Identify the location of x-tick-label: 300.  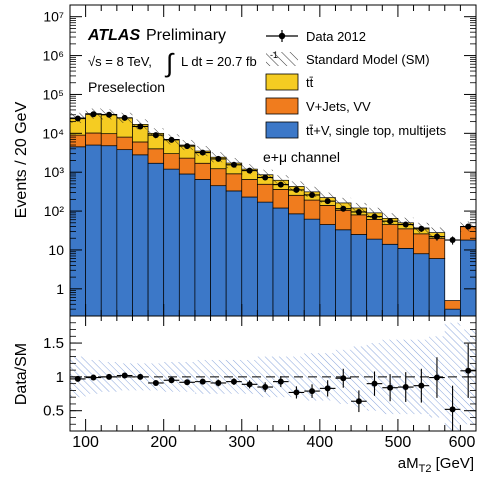
(241, 442).